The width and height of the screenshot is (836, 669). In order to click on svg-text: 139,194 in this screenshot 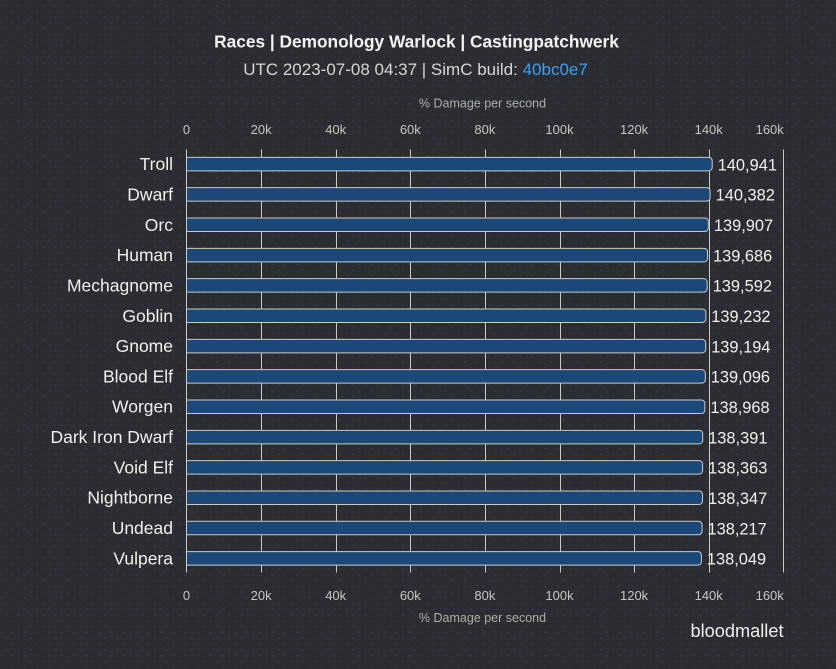, I will do `click(740, 347)`.